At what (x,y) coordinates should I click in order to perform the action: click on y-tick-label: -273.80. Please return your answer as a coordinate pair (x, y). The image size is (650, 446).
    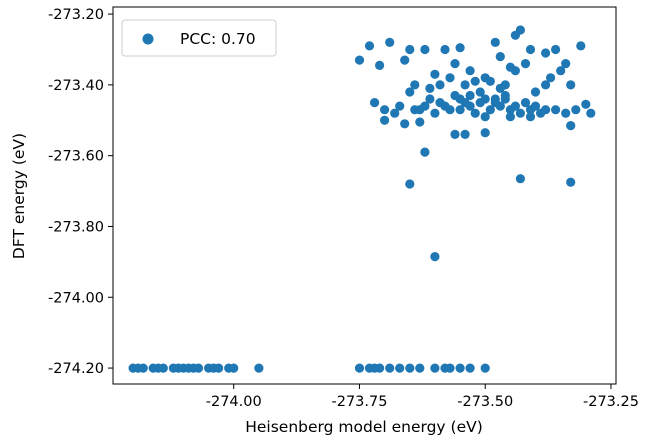
    Looking at the image, I should click on (76, 227).